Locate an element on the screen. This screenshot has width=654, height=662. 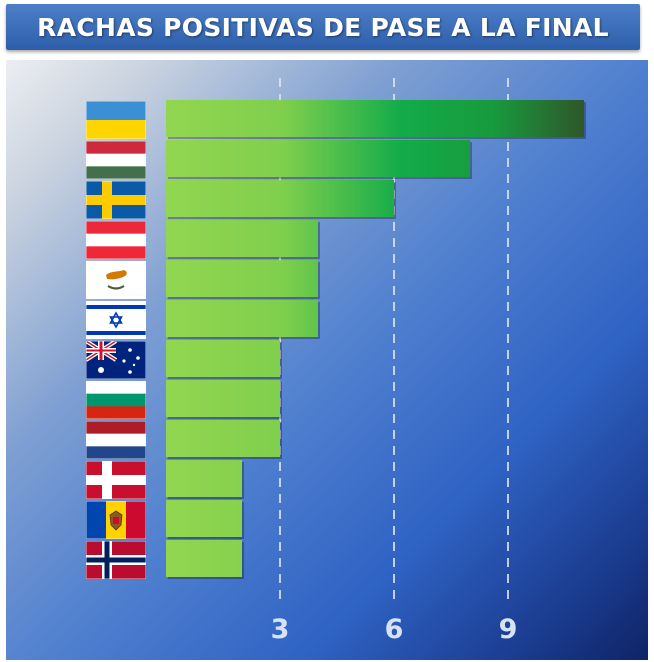
bar-austria is located at coordinates (242, 238).